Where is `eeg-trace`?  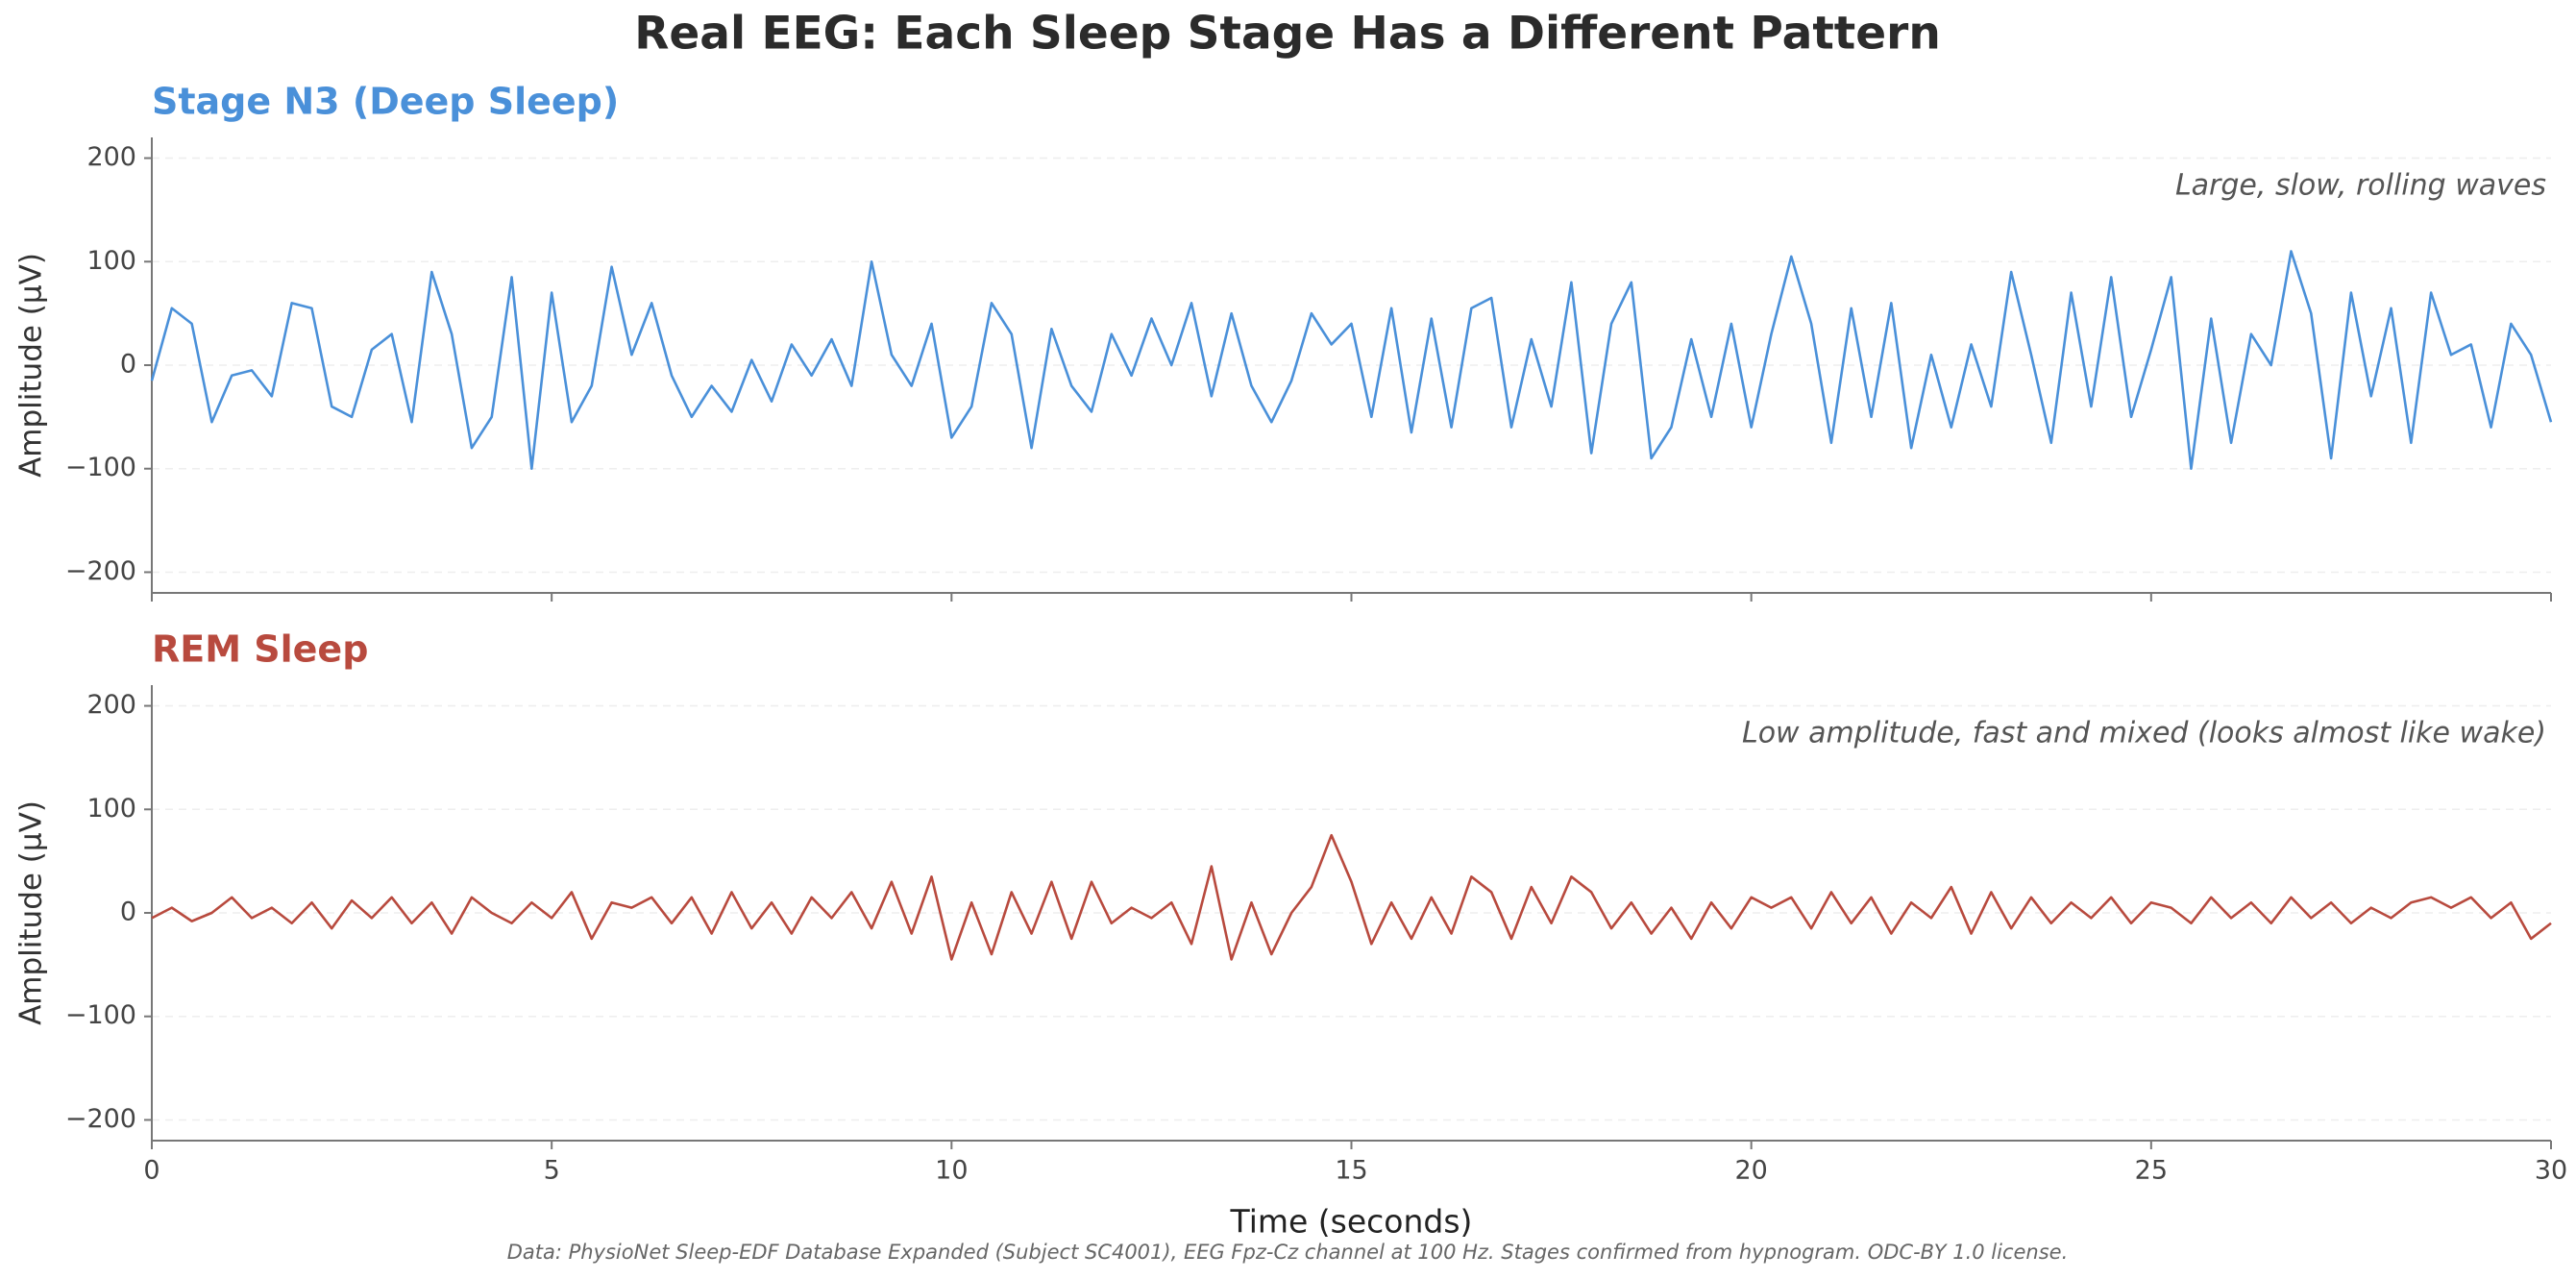
eeg-trace is located at coordinates (1351, 897).